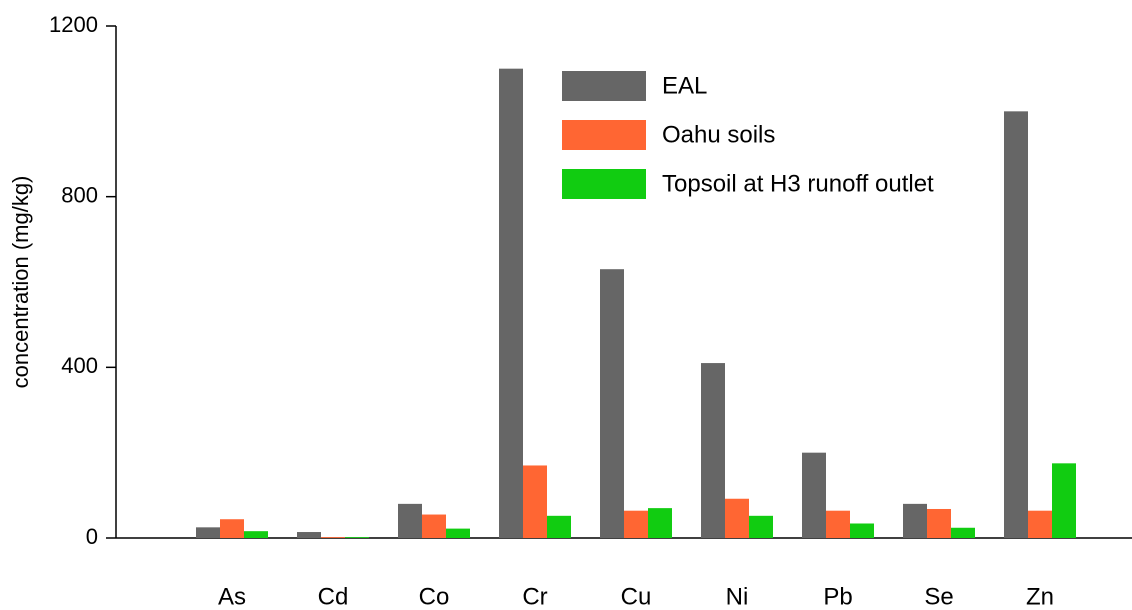 This screenshot has width=1132, height=610. Describe the element at coordinates (837, 596) in the screenshot. I see `x-tick-label: Pb` at that location.